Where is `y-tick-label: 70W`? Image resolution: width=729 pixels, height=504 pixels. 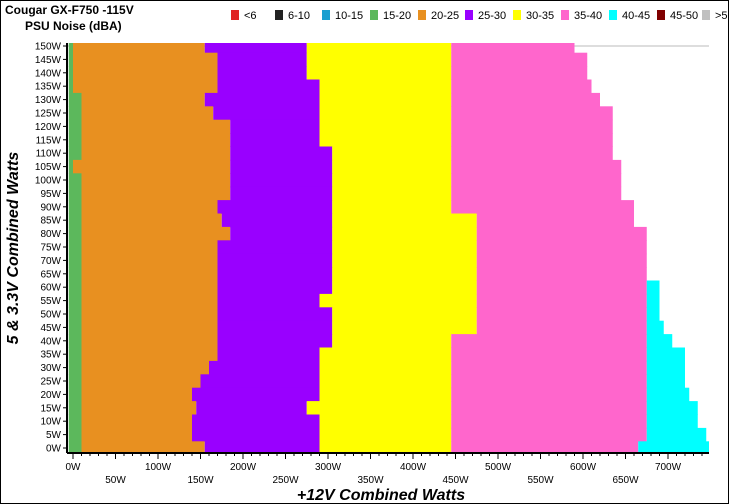
y-tick-label: 70W is located at coordinates (50, 261).